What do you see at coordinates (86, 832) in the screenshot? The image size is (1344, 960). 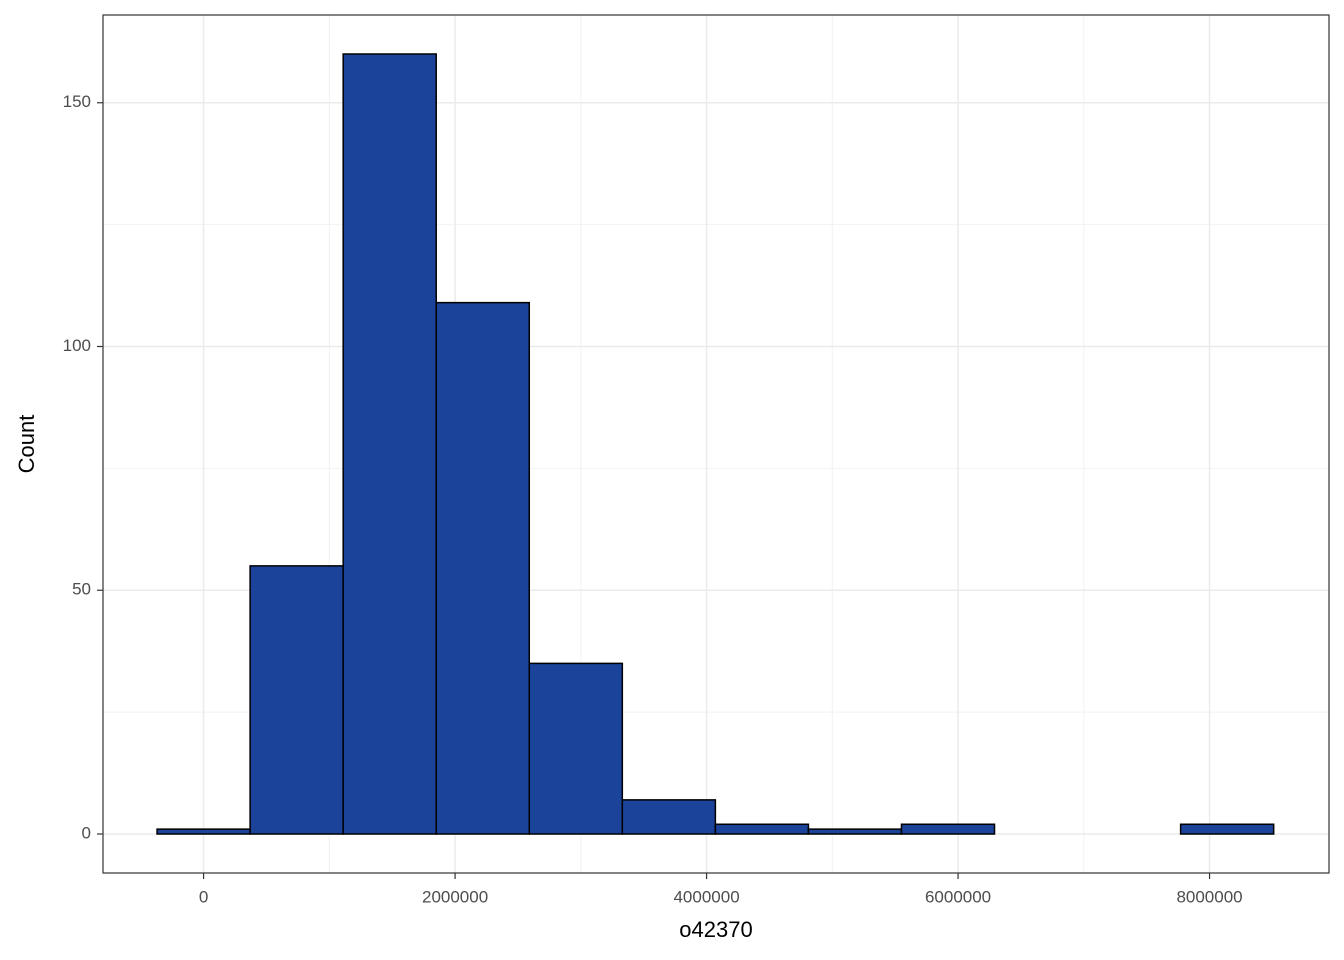 I see `y-tick-label: 0` at bounding box center [86, 832].